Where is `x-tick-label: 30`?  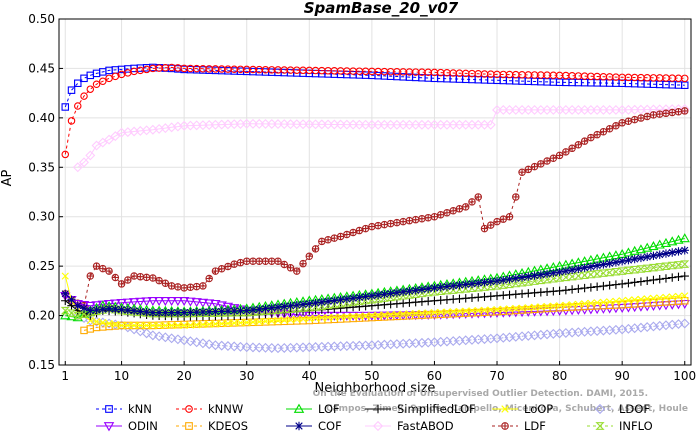 x-tick-label: 30 is located at coordinates (246, 376).